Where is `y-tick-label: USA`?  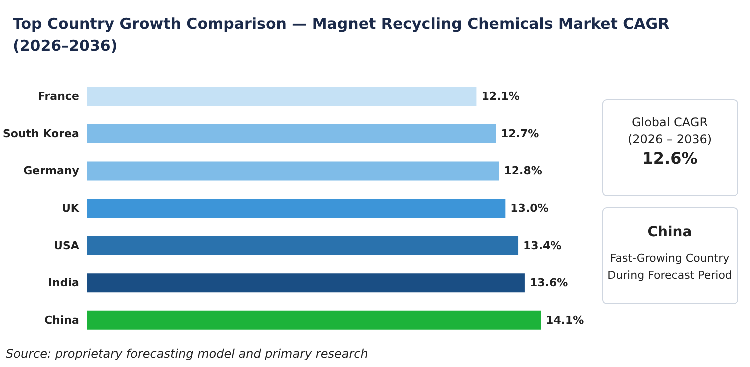 y-tick-label: USA is located at coordinates (67, 245).